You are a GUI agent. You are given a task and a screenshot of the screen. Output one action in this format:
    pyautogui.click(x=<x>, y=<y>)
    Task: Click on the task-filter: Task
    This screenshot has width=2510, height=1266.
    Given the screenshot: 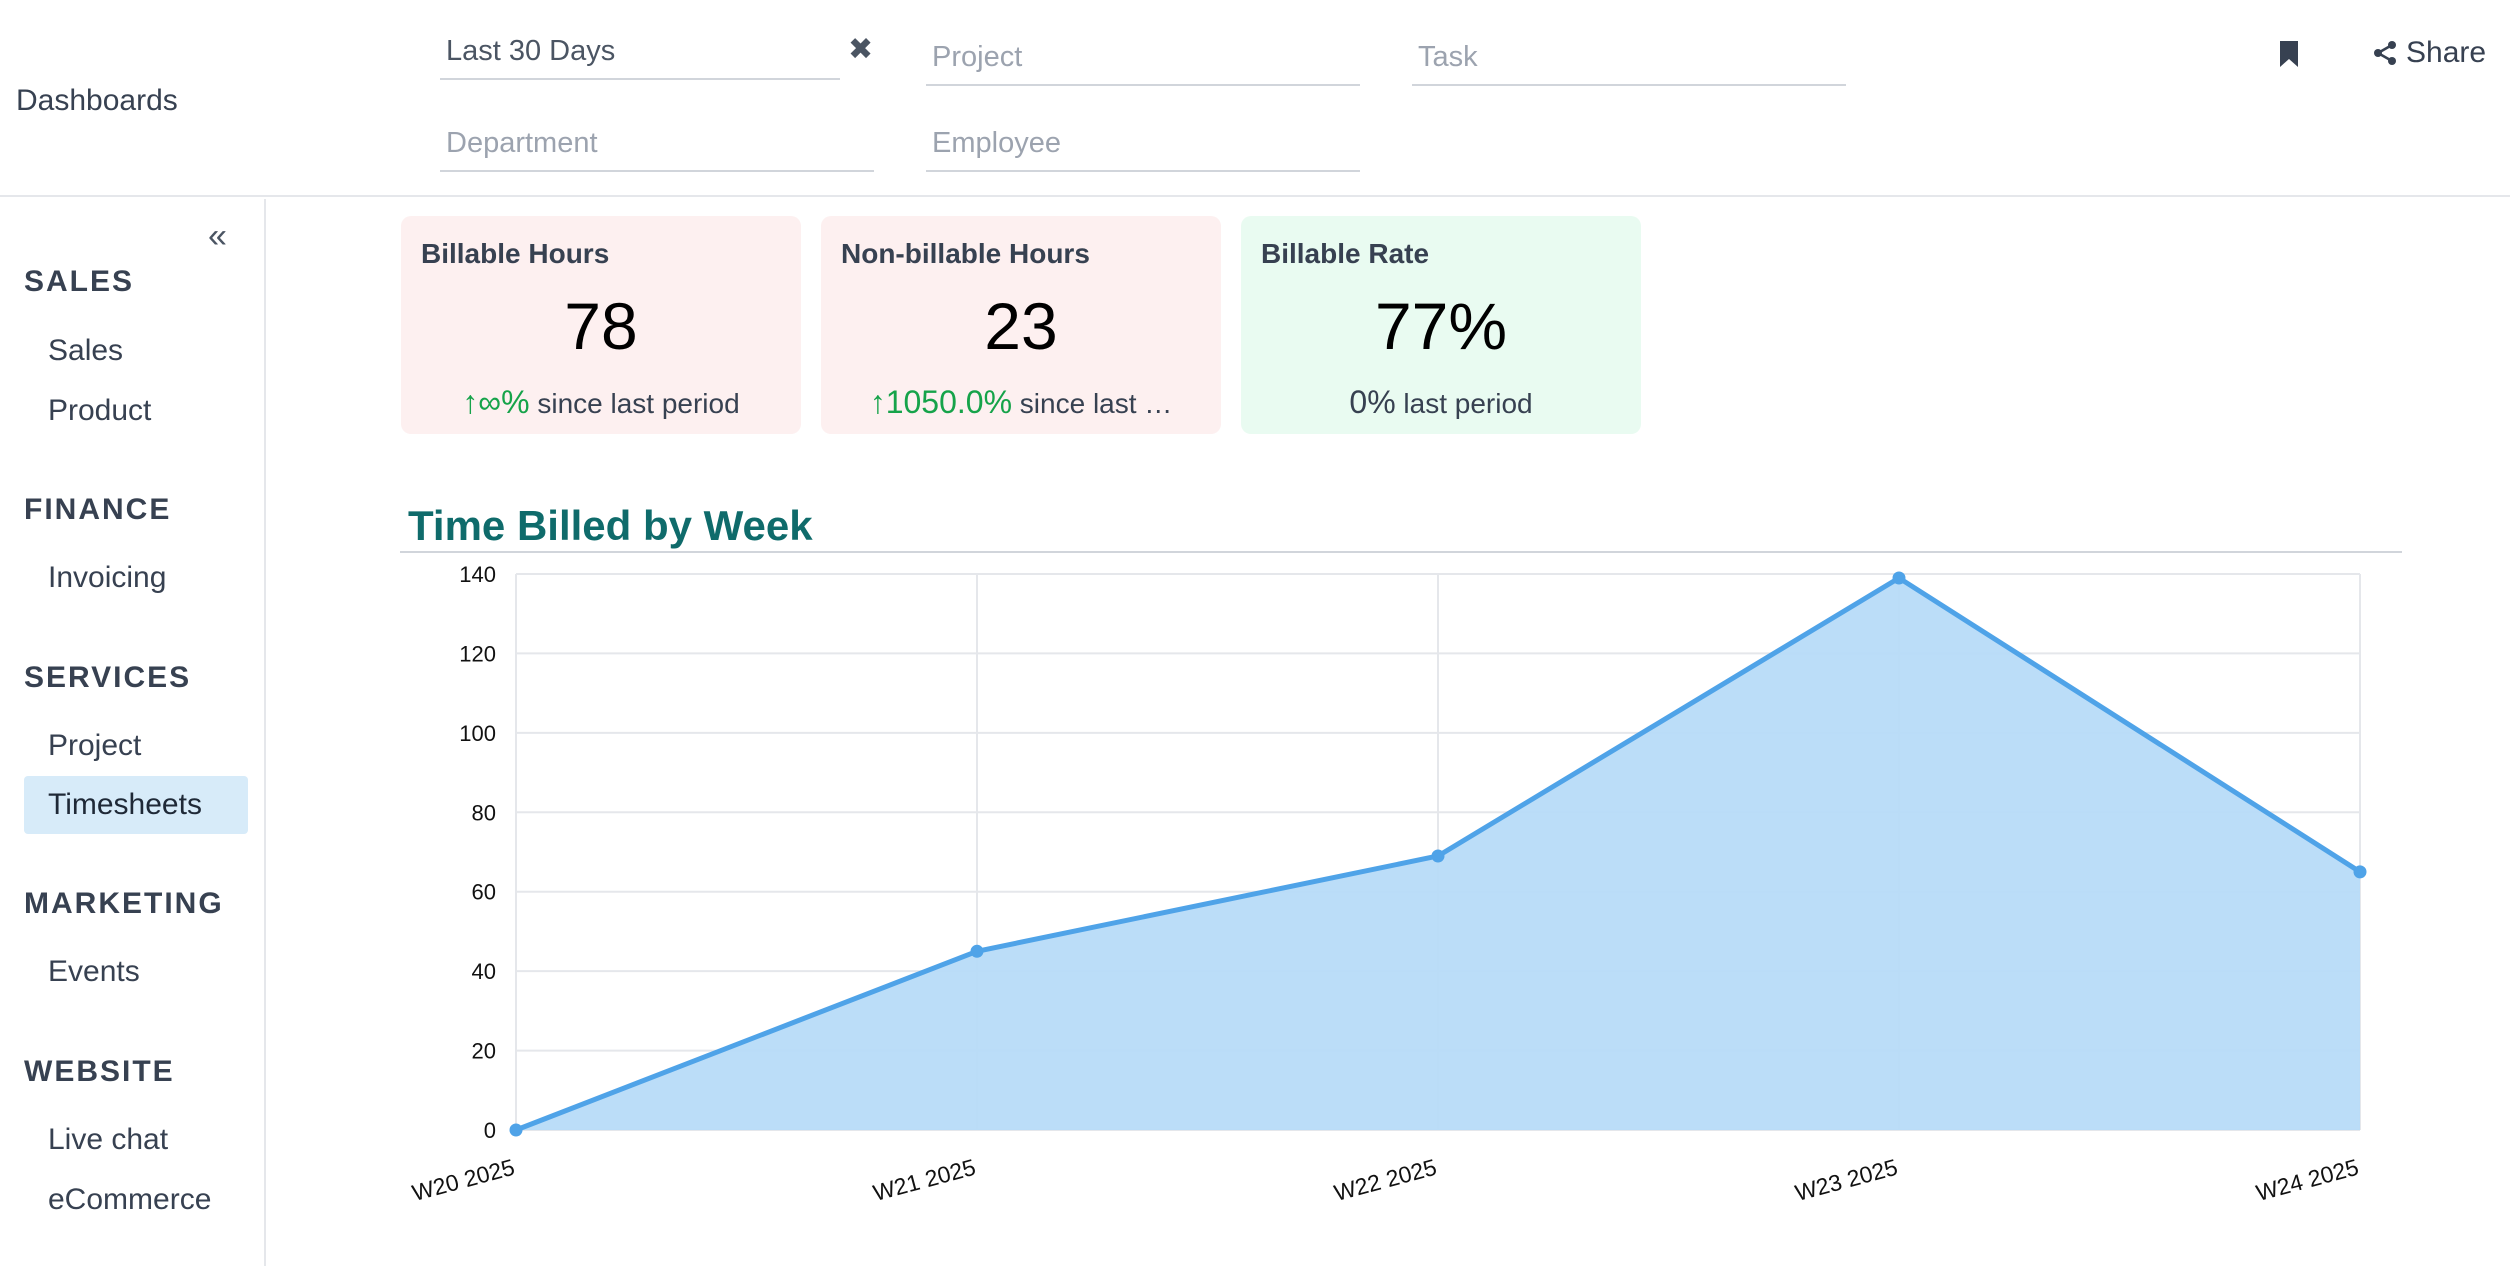 What is the action you would take?
    pyautogui.click(x=1629, y=60)
    